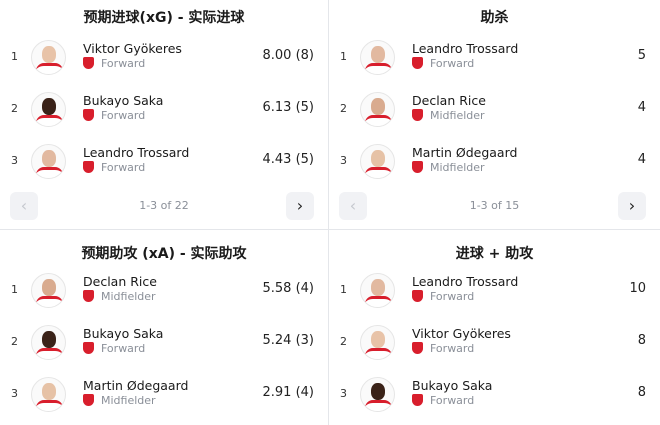  What do you see at coordinates (164, 110) in the screenshot?
I see `player-row: 2 Bukayo Saka Forward 6.13 (5)` at bounding box center [164, 110].